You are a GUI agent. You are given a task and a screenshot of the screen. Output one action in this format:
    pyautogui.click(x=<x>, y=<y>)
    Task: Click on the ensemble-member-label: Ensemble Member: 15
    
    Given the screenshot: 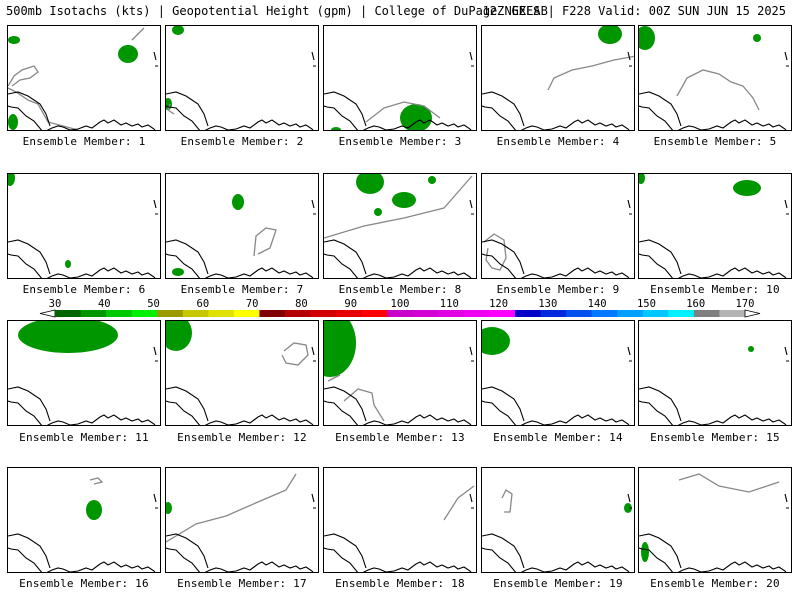 What is the action you would take?
    pyautogui.click(x=715, y=437)
    